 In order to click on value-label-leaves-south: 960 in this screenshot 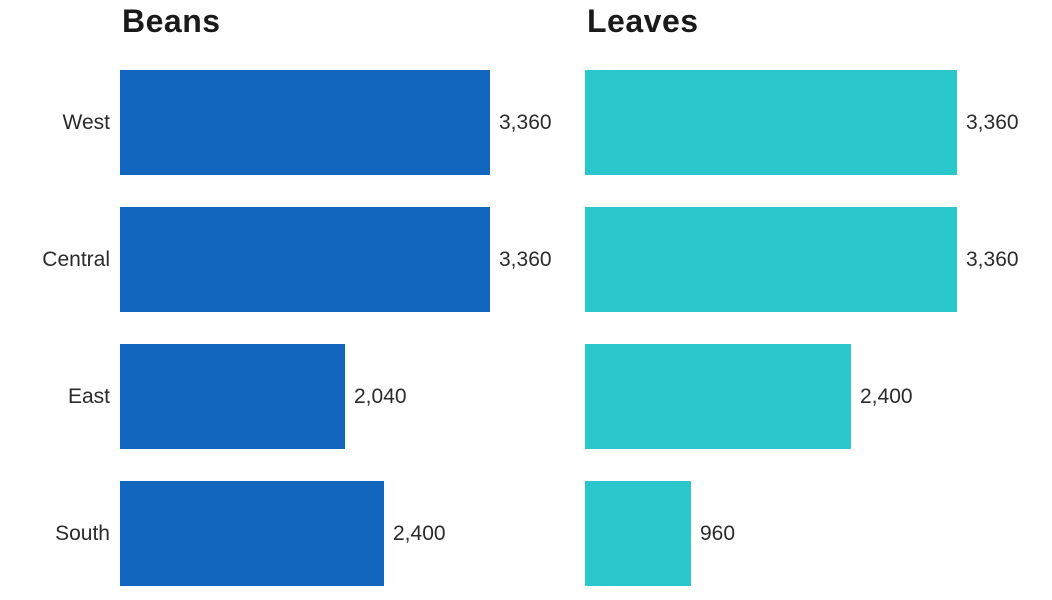, I will do `click(718, 533)`.